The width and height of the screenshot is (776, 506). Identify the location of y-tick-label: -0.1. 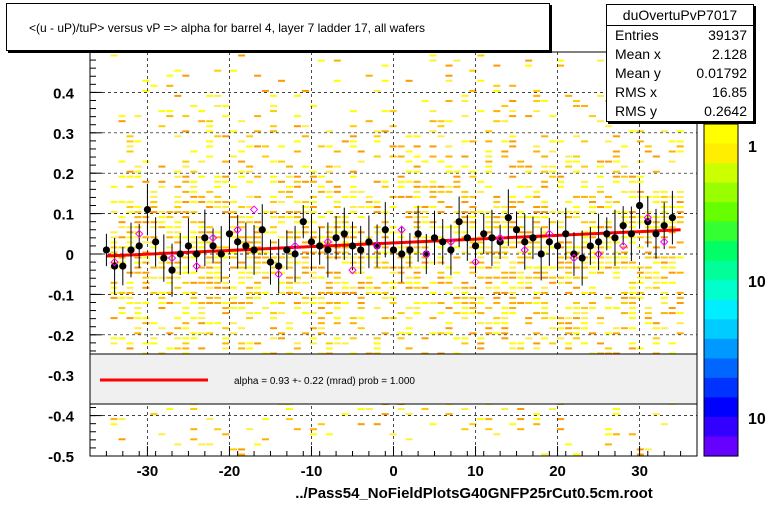
(61, 295).